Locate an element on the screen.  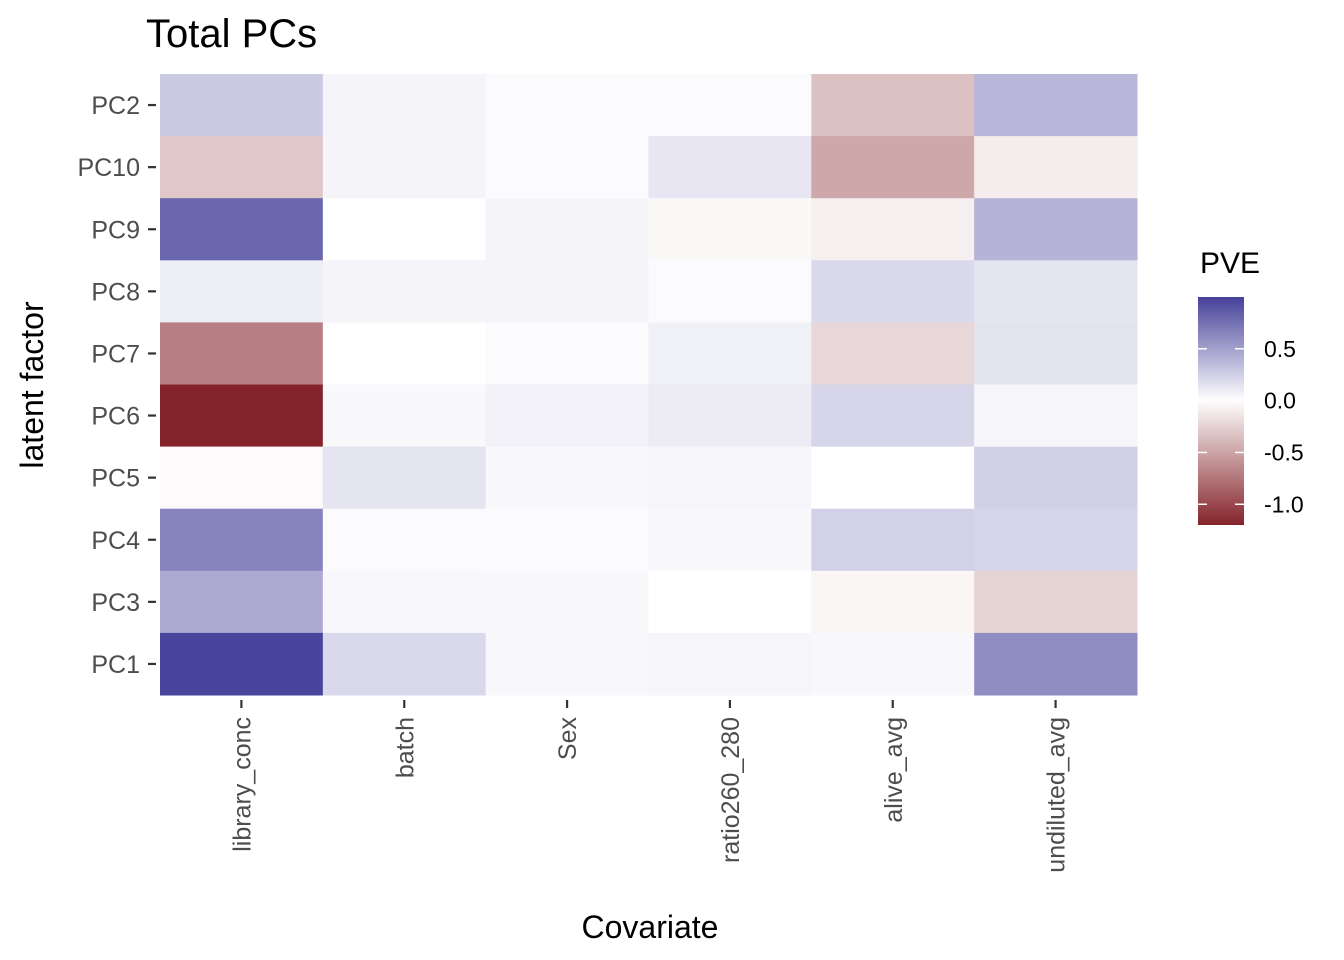
y-axis-title: latent factor is located at coordinates (32, 385).